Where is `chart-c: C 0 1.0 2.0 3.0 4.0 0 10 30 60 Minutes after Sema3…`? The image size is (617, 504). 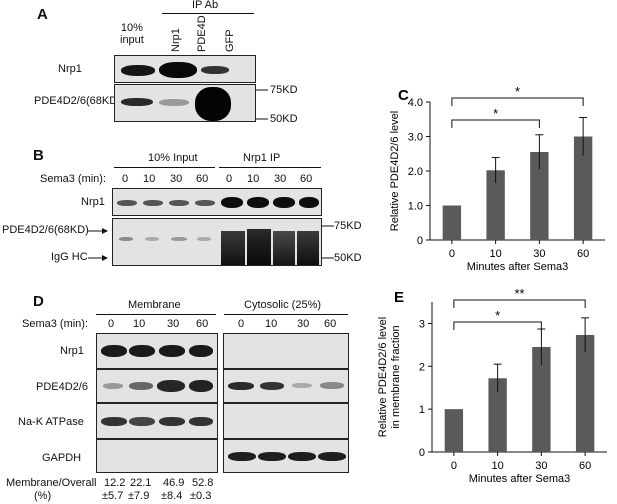 chart-c: C 0 1.0 2.0 3.0 4.0 0 10 30 60 Minutes after Sema3… is located at coordinates (497, 178).